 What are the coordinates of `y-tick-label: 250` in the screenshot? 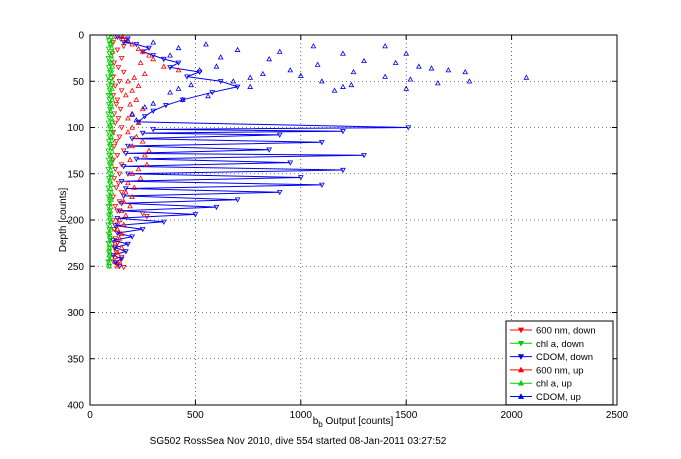 It's located at (75, 267).